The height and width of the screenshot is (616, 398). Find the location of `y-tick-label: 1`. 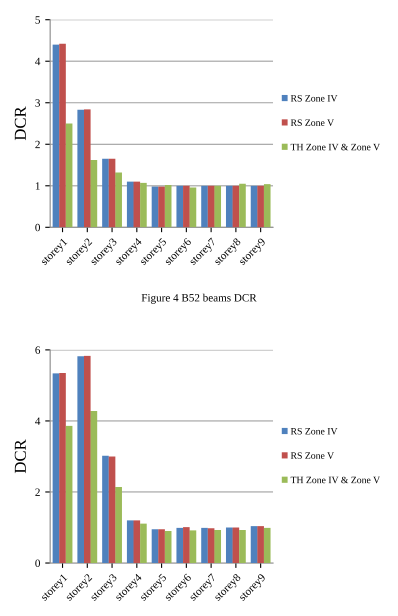

y-tick-label: 1 is located at coordinates (38, 186).